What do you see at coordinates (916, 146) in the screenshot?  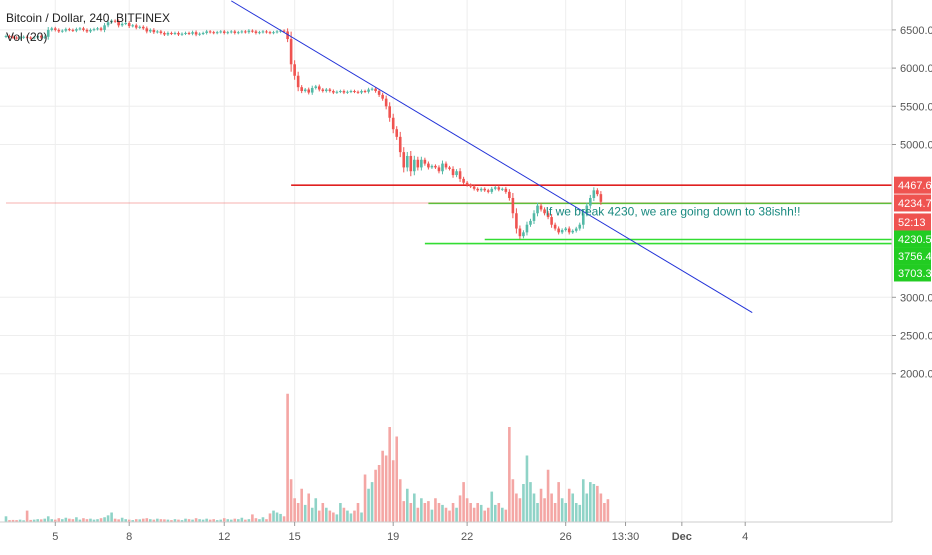 I see `price-tick-label: 5000.0` at bounding box center [916, 146].